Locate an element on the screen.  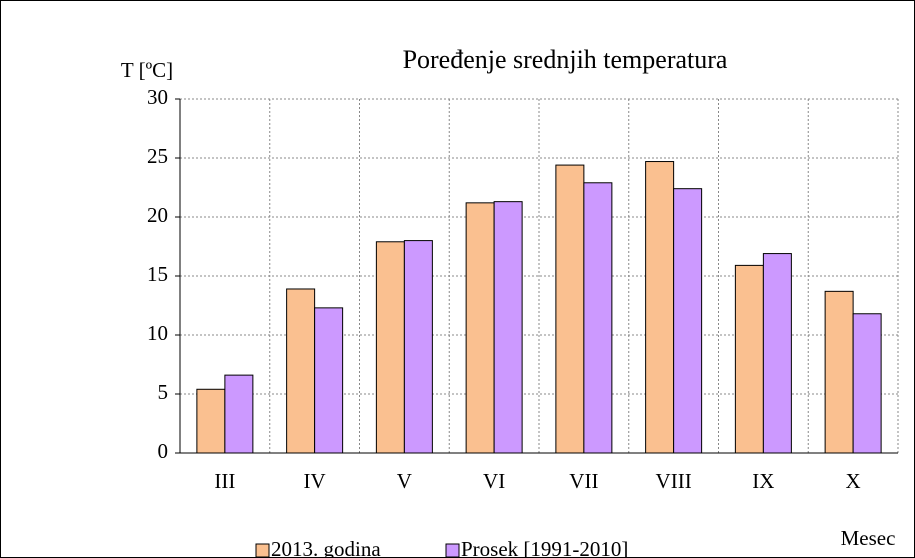
legend-label: 2013. godina is located at coordinates (326, 547).